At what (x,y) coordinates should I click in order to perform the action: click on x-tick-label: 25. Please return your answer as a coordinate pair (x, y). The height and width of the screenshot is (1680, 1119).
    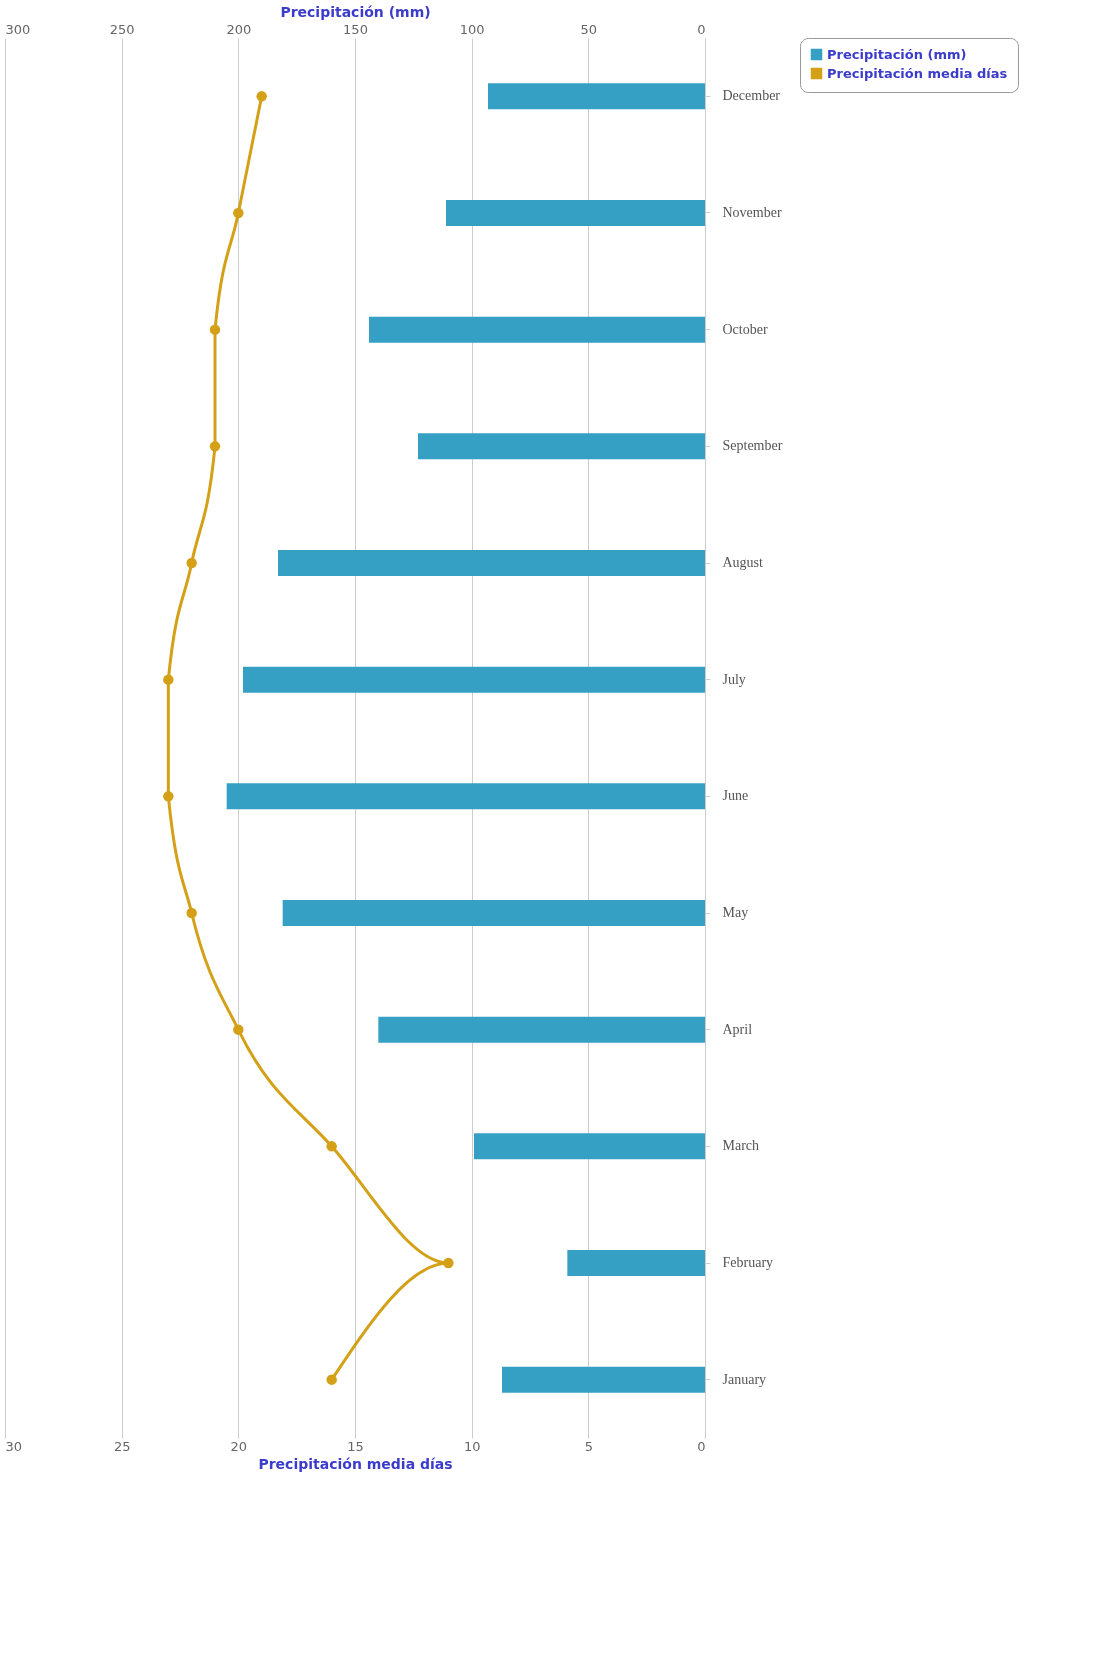
    Looking at the image, I should click on (122, 1446).